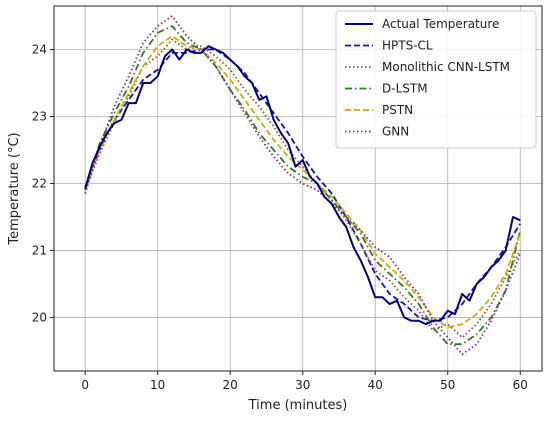  I want to click on y-tick-label: 20, so click(39, 317).